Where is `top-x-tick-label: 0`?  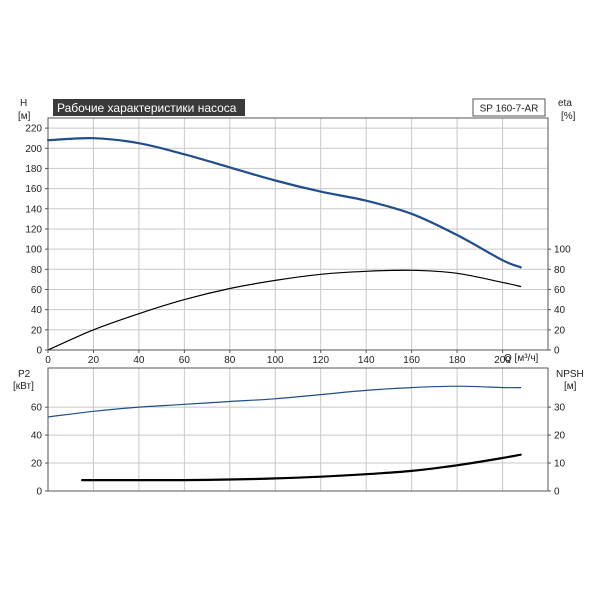
top-x-tick-label: 0 is located at coordinates (48, 360).